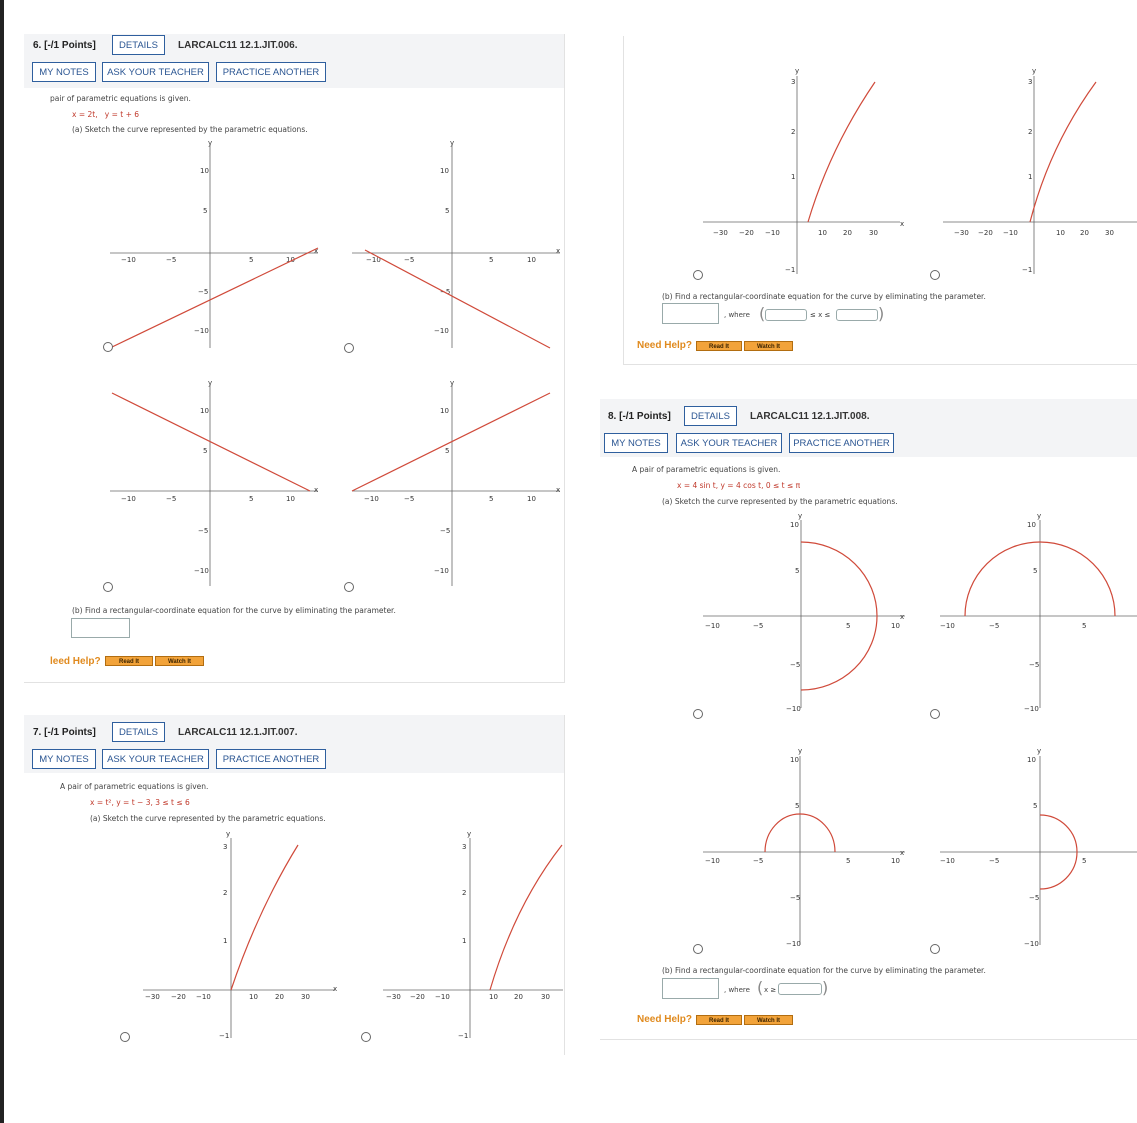  What do you see at coordinates (134, 786) in the screenshot?
I see `intro-text: A pair of parametric equations is given.` at bounding box center [134, 786].